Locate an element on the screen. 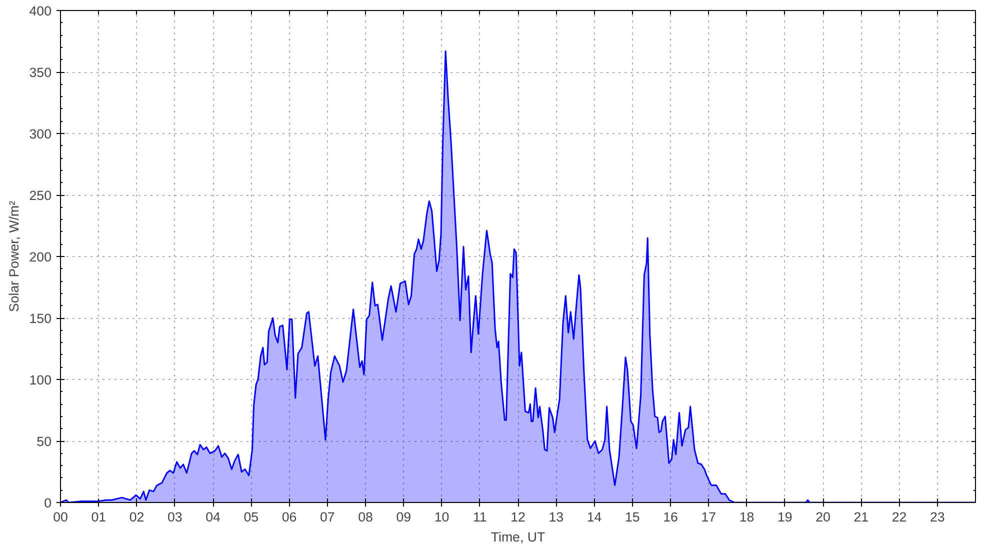 This screenshot has width=985, height=547. x-tick-label: 00 is located at coordinates (60, 517).